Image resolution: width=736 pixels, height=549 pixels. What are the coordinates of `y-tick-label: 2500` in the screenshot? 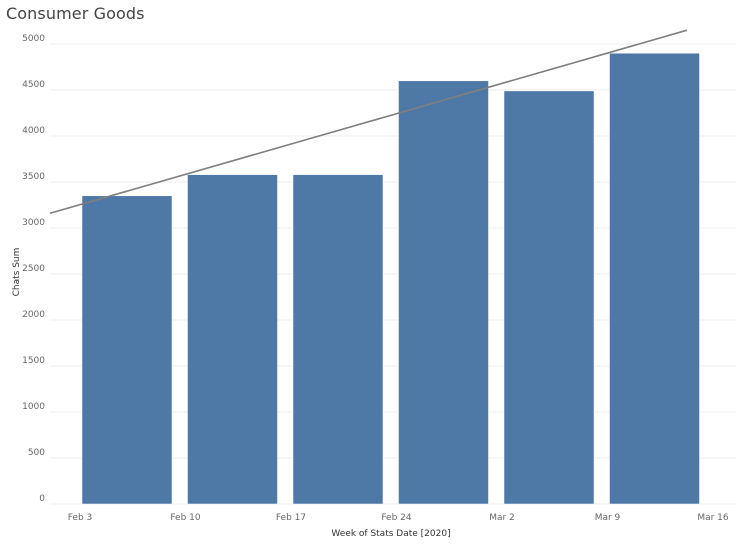 It's located at (33, 269).